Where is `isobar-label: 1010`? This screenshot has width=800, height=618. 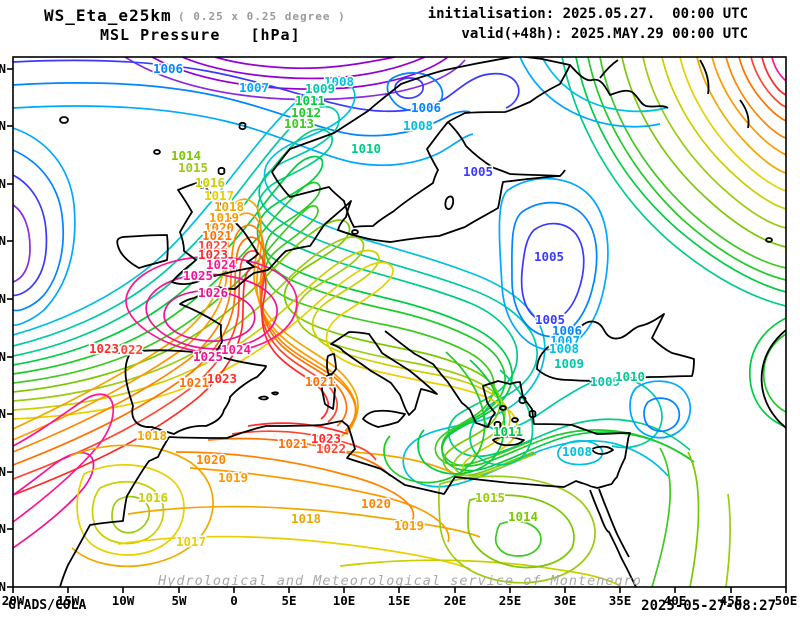 isobar-label: 1010 is located at coordinates (630, 376).